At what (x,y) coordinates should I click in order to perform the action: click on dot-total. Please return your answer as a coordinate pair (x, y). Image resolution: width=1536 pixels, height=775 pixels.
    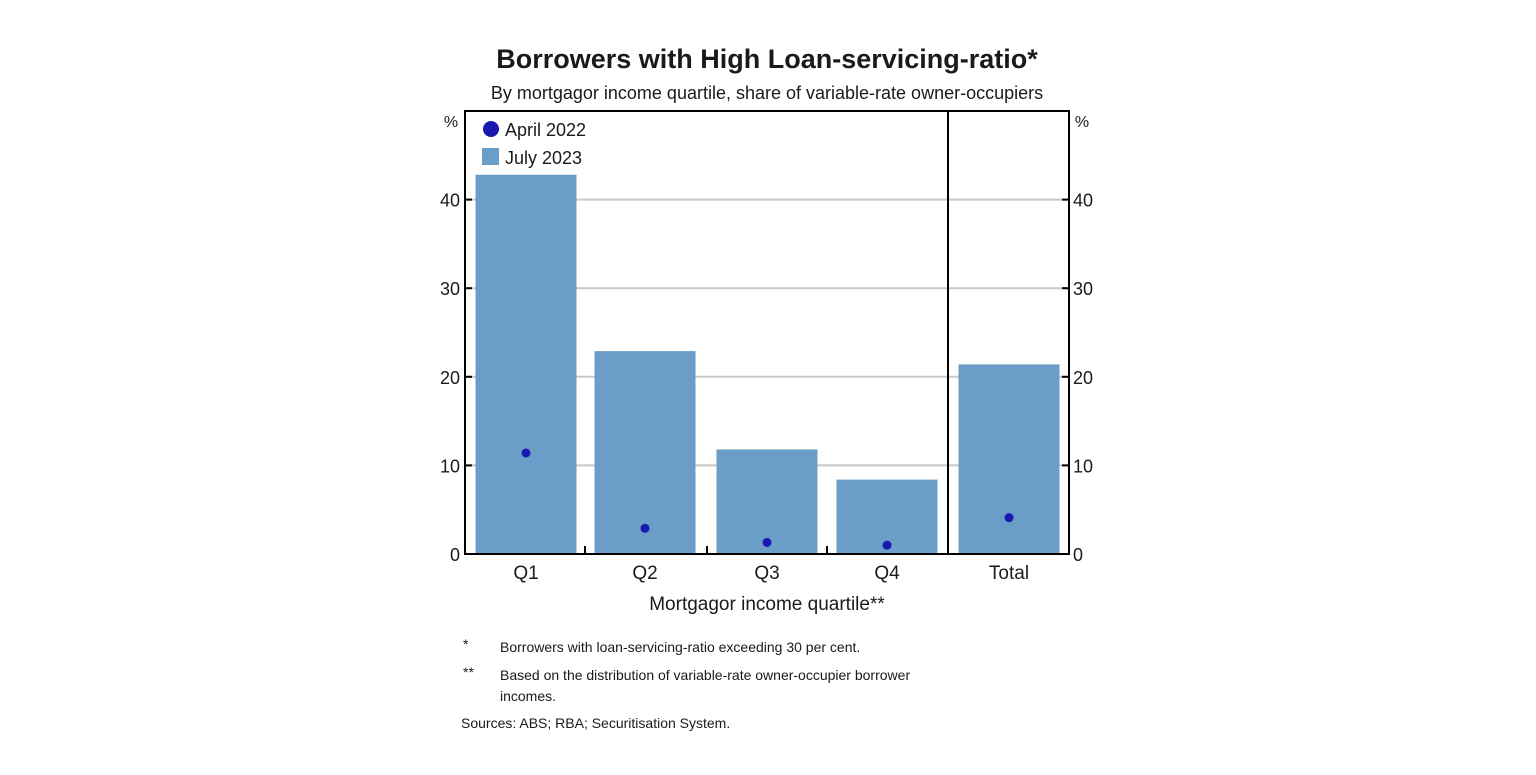
    Looking at the image, I should click on (1009, 518).